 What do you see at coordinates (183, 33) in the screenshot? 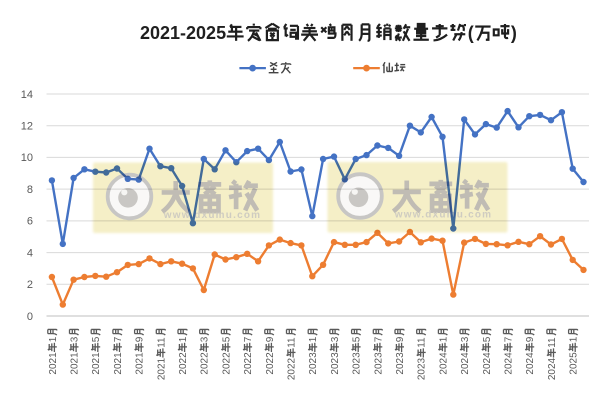
I see `svg-text: 2021-2025` at bounding box center [183, 33].